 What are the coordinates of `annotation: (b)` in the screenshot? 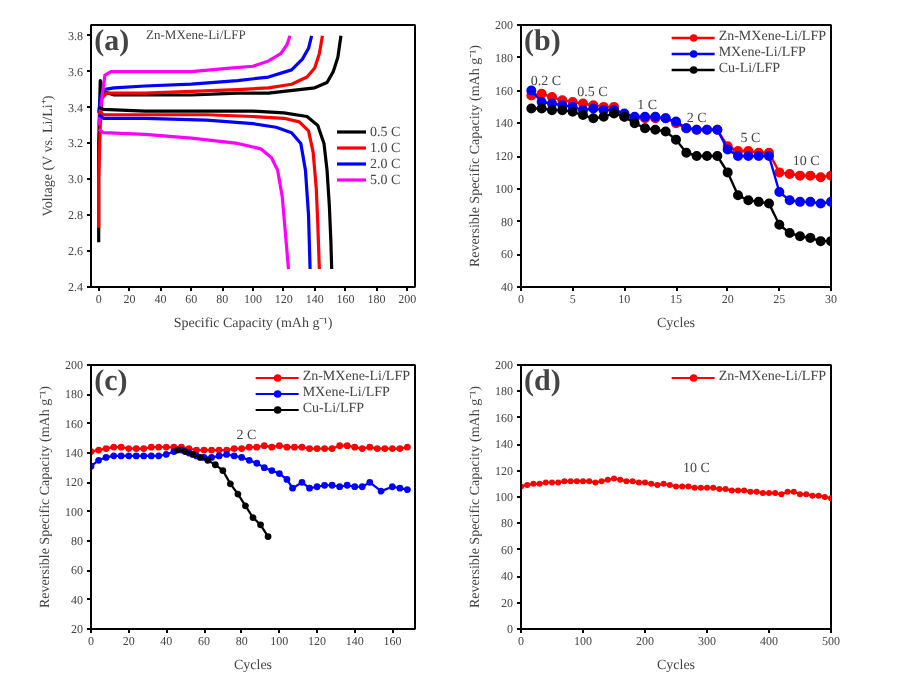 It's located at (542, 42).